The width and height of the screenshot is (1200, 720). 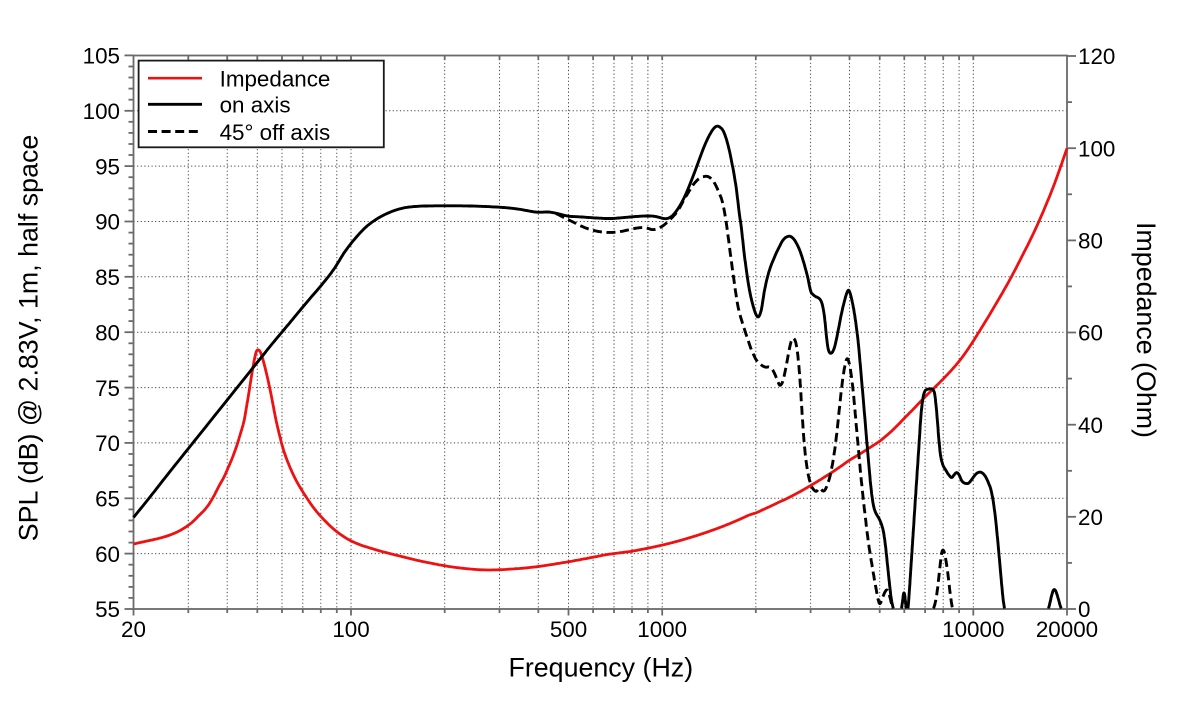 What do you see at coordinates (1090, 425) in the screenshot?
I see `svg-text: 40` at bounding box center [1090, 425].